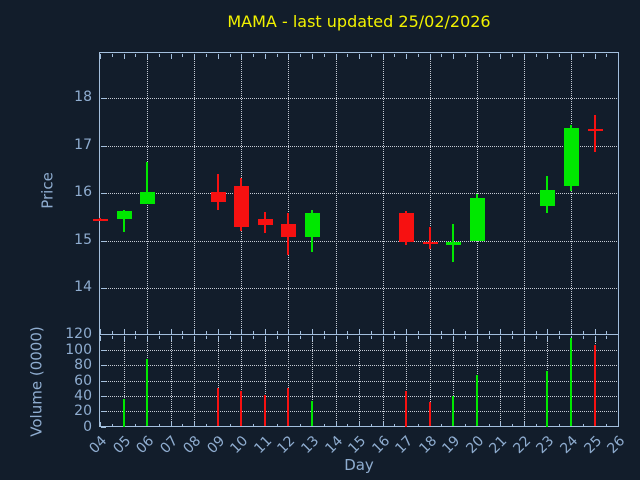  Describe the element at coordinates (78, 349) in the screenshot. I see `volume-tick-label: 100` at that location.